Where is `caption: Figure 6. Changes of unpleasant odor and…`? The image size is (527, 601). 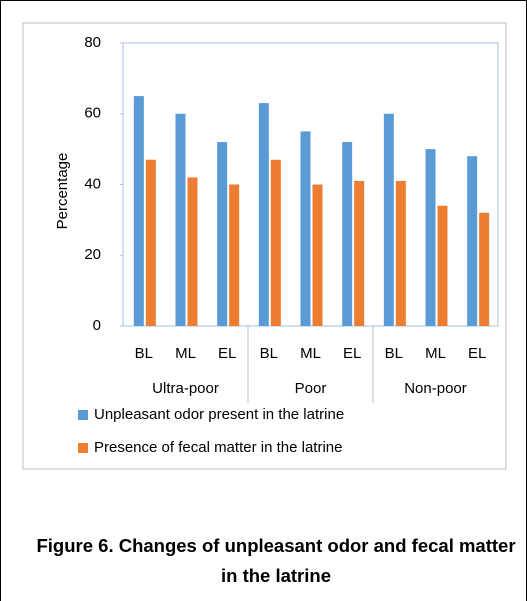 caption: Figure 6. Changes of unpleasant odor and… is located at coordinates (276, 560).